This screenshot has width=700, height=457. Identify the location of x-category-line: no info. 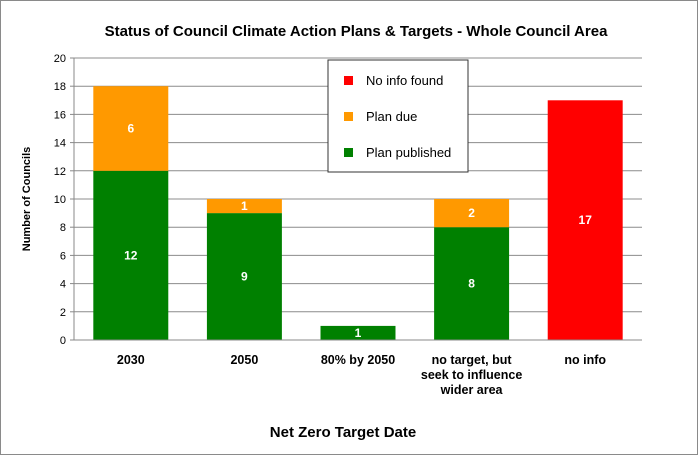
(585, 360).